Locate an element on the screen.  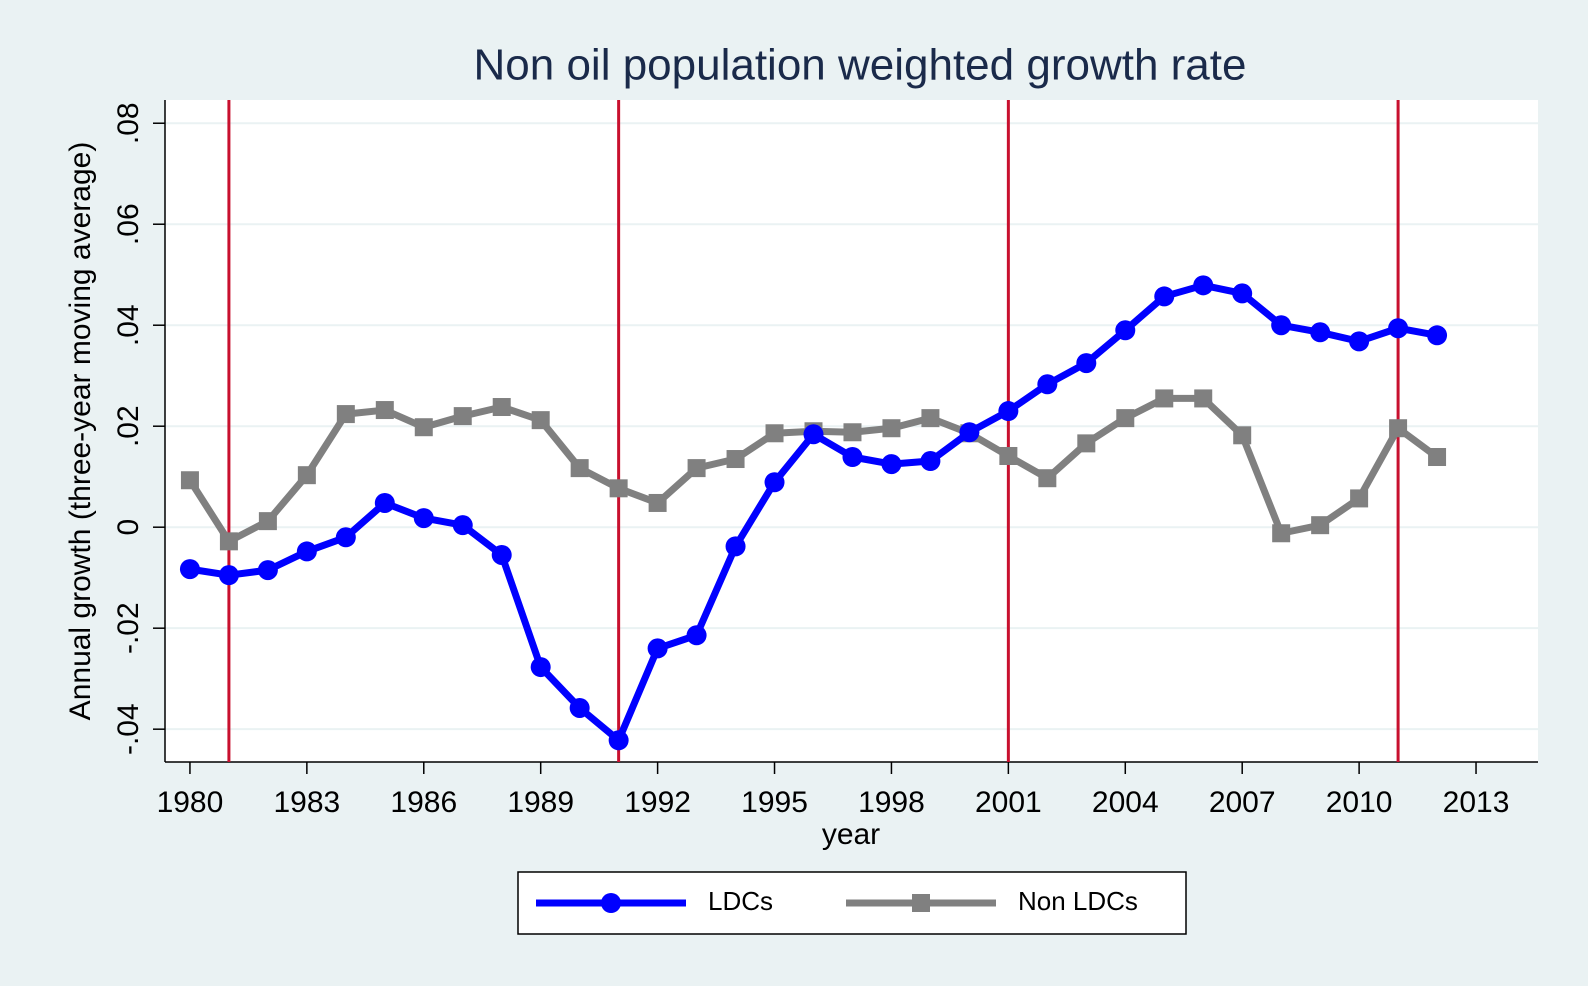
x-tick-label: 2007 is located at coordinates (1242, 802).